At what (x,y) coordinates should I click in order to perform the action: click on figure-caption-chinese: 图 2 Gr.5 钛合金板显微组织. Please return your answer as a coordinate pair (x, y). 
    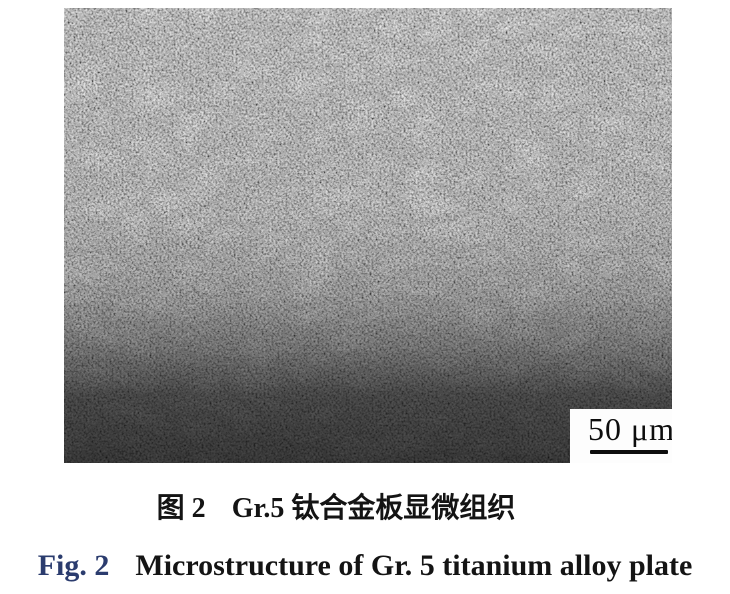
    Looking at the image, I should click on (336, 509).